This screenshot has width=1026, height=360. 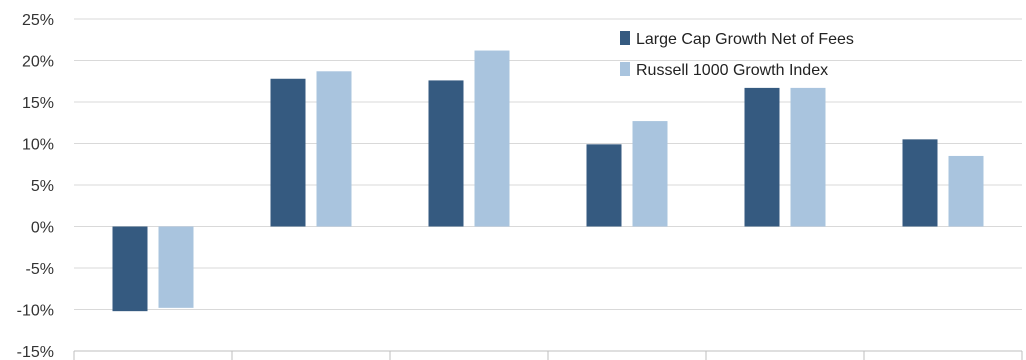 What do you see at coordinates (38, 145) in the screenshot?
I see `y-tick-label: 10%` at bounding box center [38, 145].